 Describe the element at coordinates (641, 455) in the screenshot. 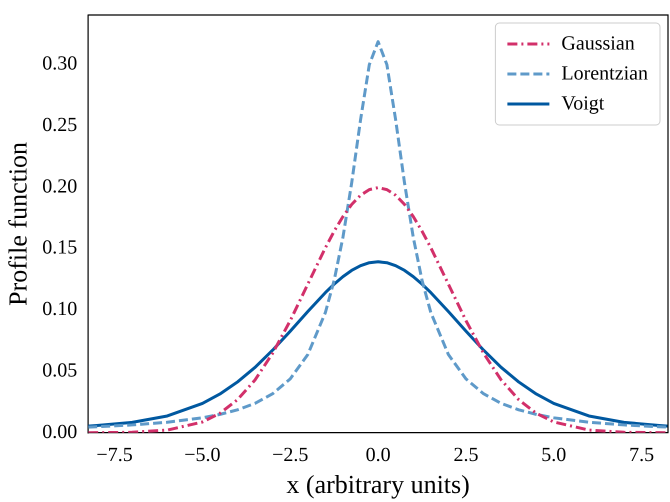

I see `x-tick-label: 7.5` at that location.